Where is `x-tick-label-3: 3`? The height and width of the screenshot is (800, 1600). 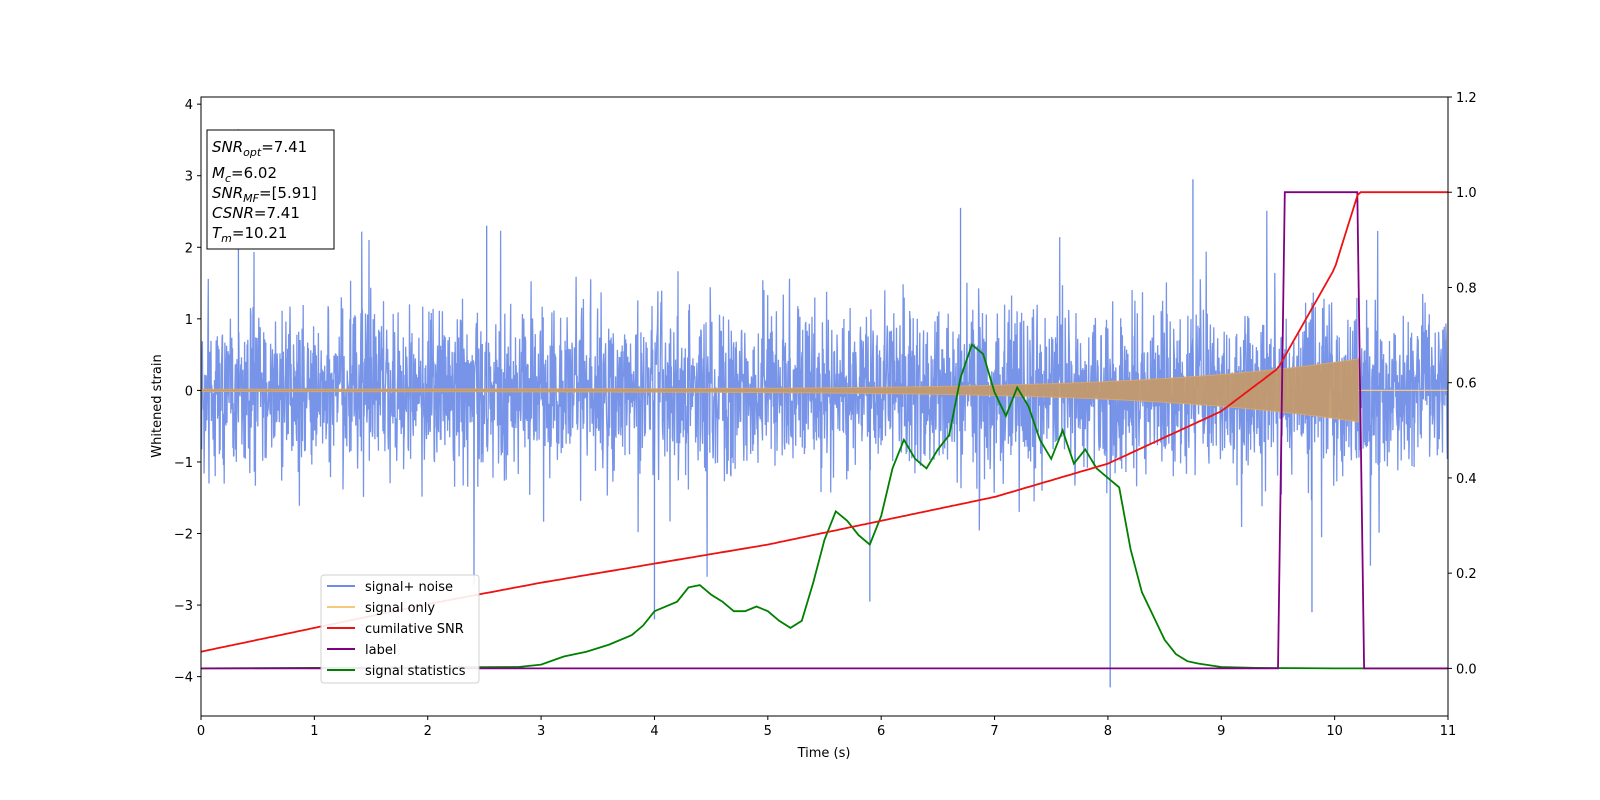
x-tick-label-3: 3 is located at coordinates (541, 731).